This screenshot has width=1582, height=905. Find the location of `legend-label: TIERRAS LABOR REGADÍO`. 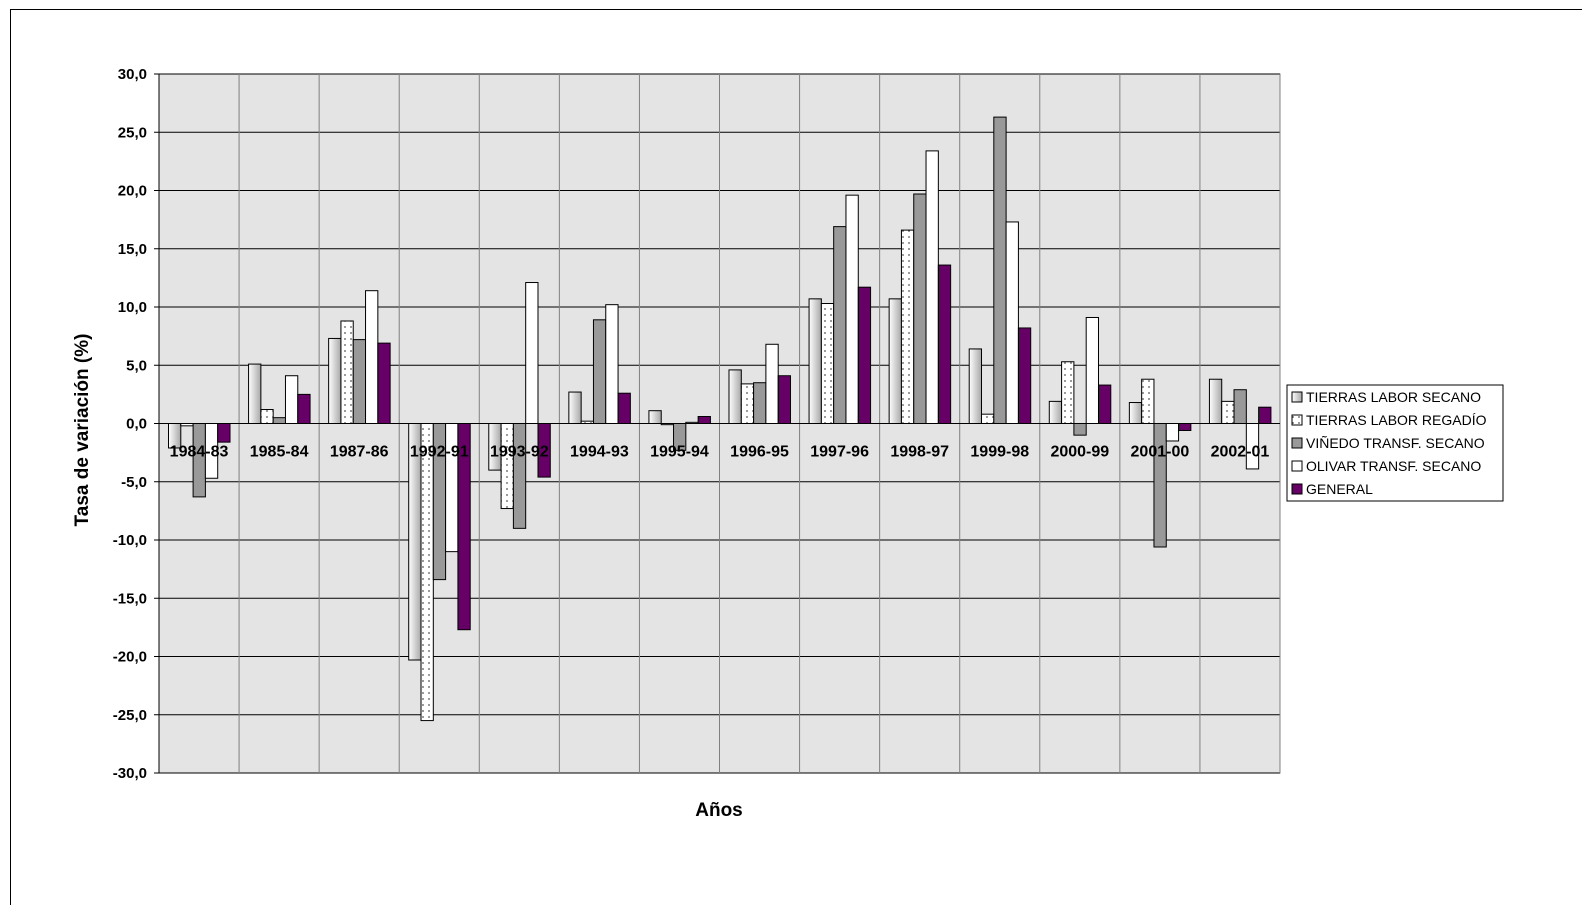

legend-label: TIERRAS LABOR REGADÍO is located at coordinates (1396, 420).